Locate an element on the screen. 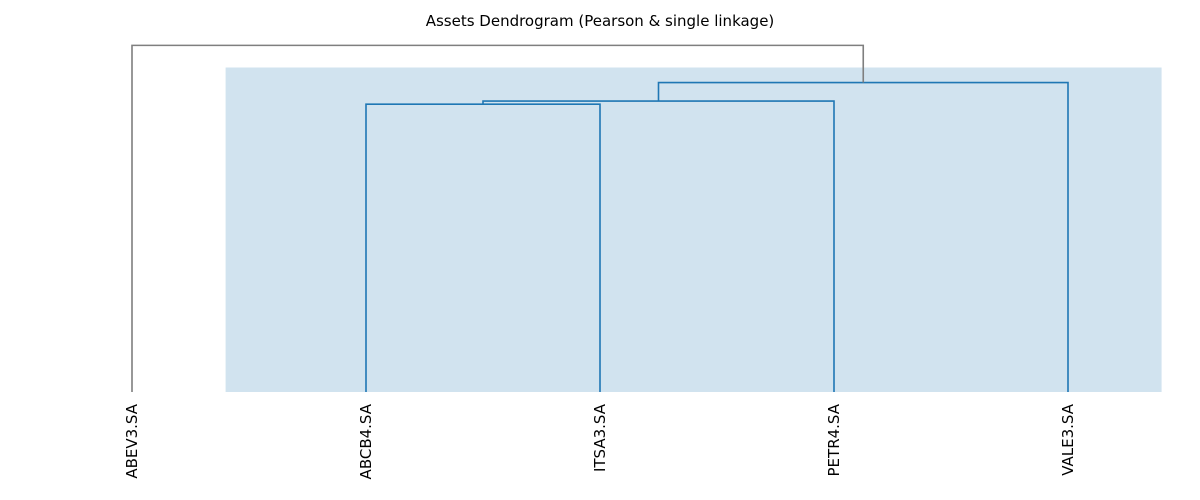  leaf-label: ABCB4.SA is located at coordinates (366, 441).